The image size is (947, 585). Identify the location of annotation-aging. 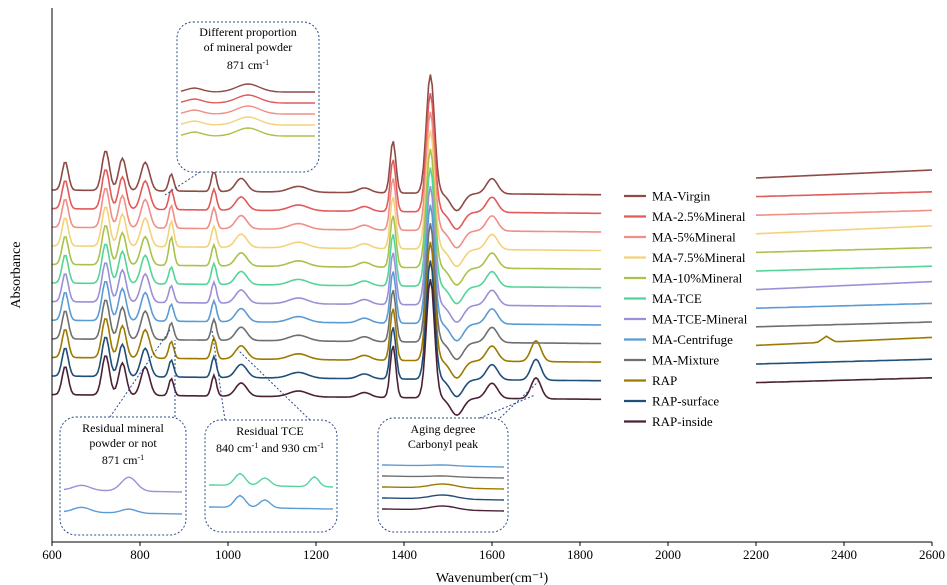
(443, 475).